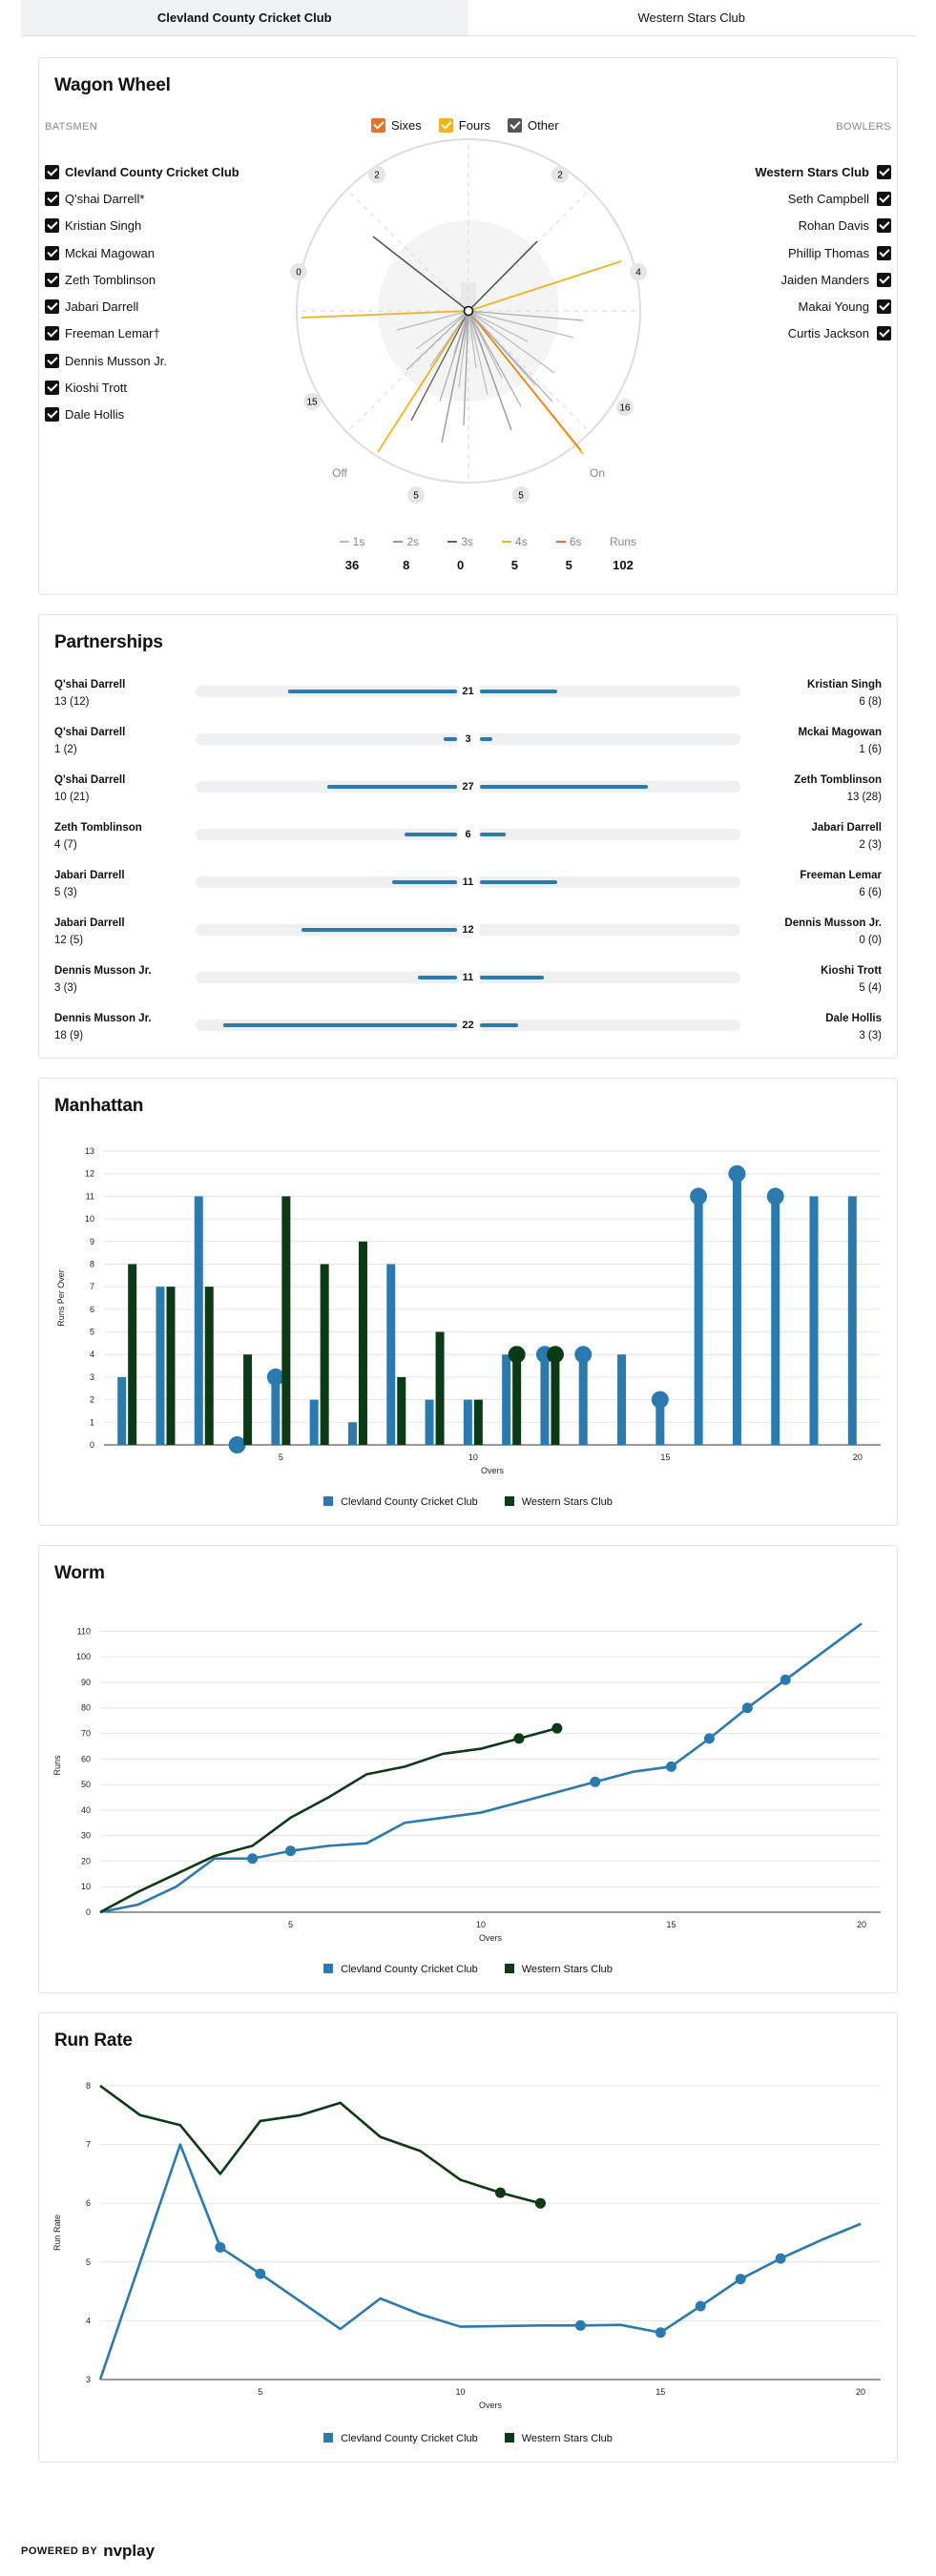  Describe the element at coordinates (340, 473) in the screenshot. I see `off-label: Off` at that location.